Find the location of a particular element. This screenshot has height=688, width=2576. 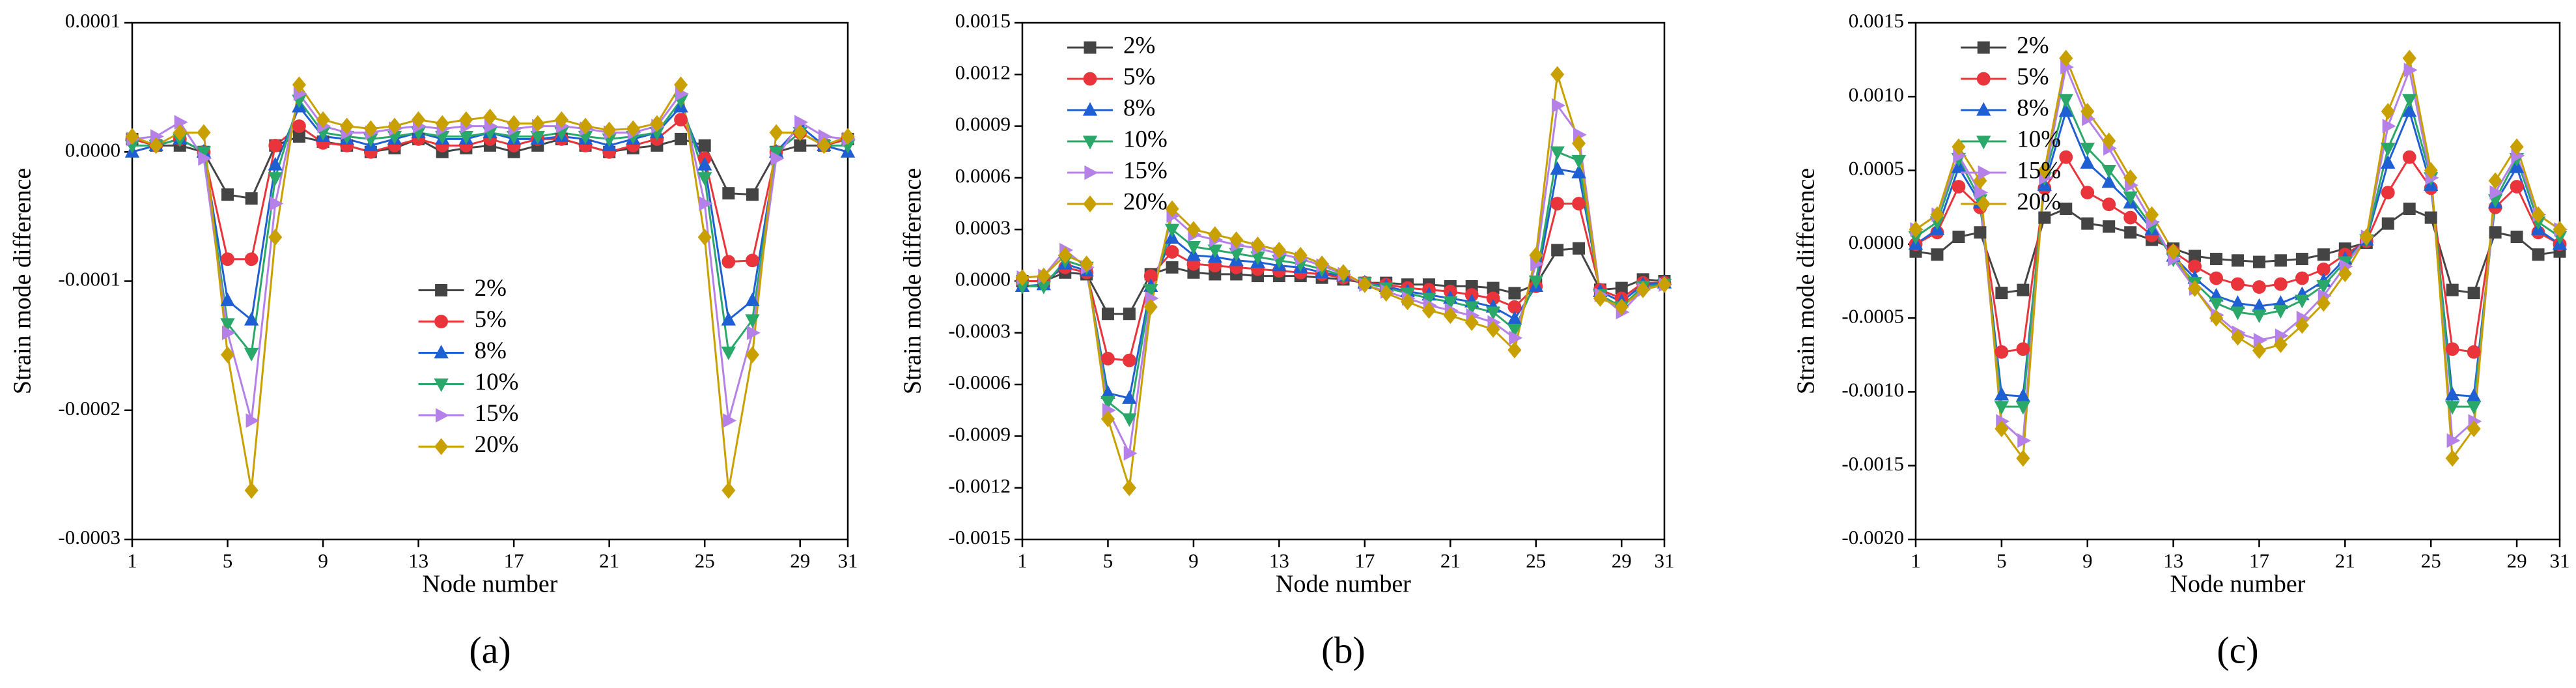

x-tick-label: 21 is located at coordinates (1451, 560).